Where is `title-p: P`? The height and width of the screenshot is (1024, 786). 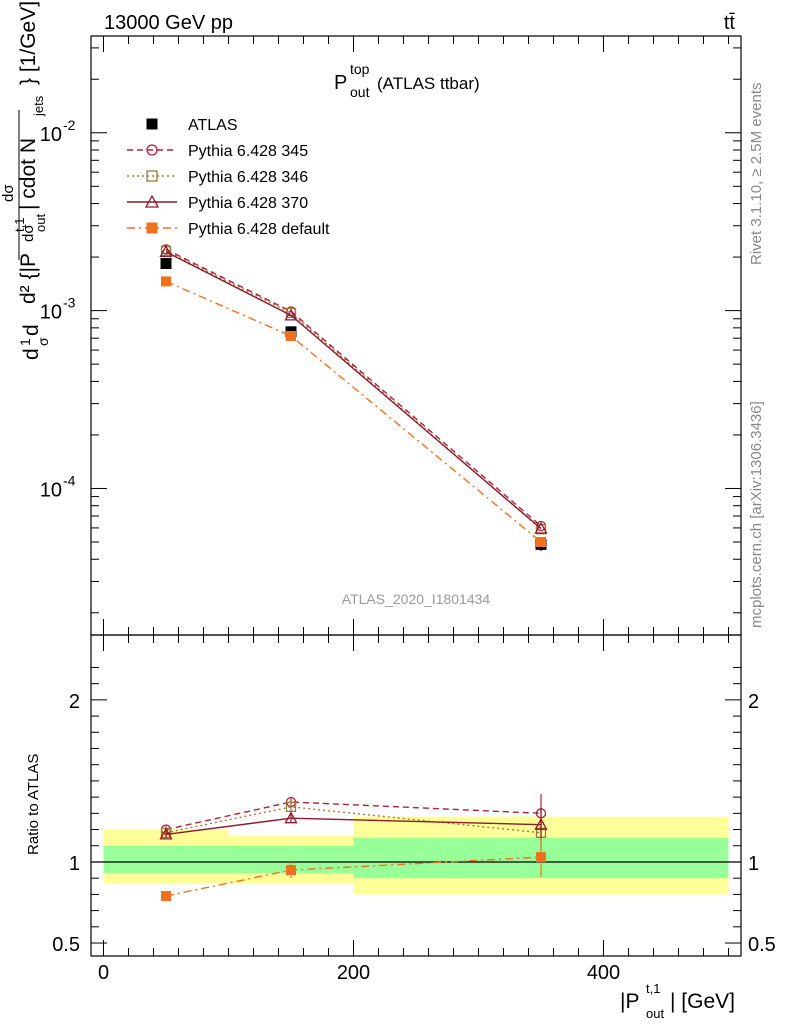
title-p: P is located at coordinates (340, 83).